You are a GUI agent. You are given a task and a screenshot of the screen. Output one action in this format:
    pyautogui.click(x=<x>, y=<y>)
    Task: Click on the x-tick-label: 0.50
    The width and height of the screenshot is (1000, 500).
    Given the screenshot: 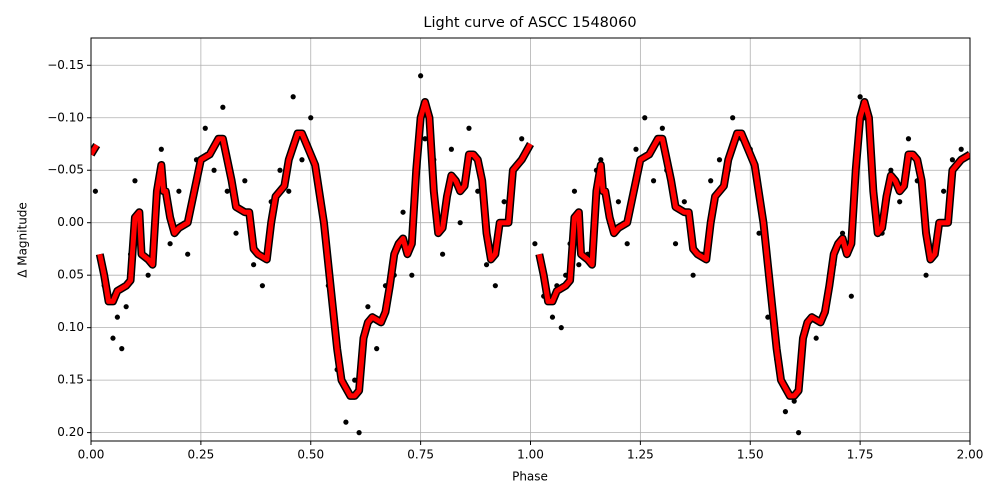 What is the action you would take?
    pyautogui.click(x=310, y=455)
    